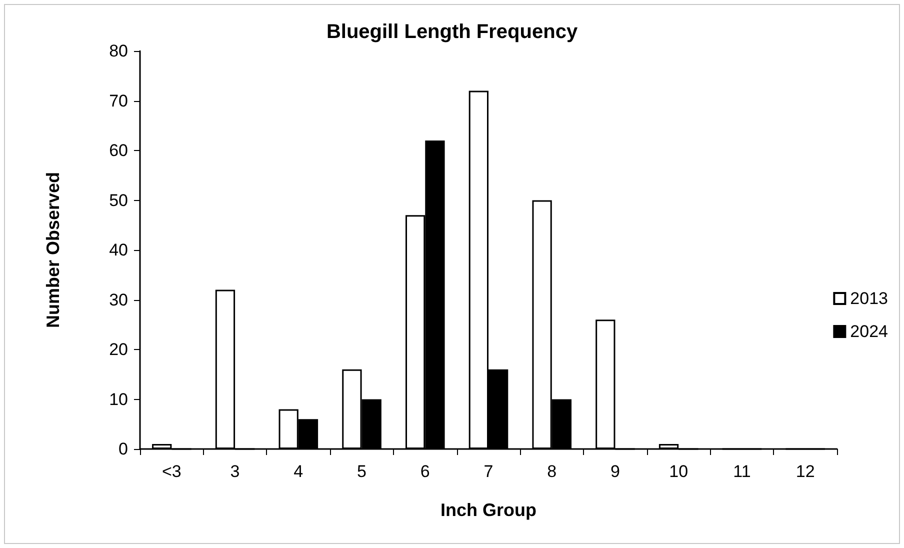 The image size is (904, 548). What do you see at coordinates (123, 449) in the screenshot?
I see `y-tick-label: 0` at bounding box center [123, 449].